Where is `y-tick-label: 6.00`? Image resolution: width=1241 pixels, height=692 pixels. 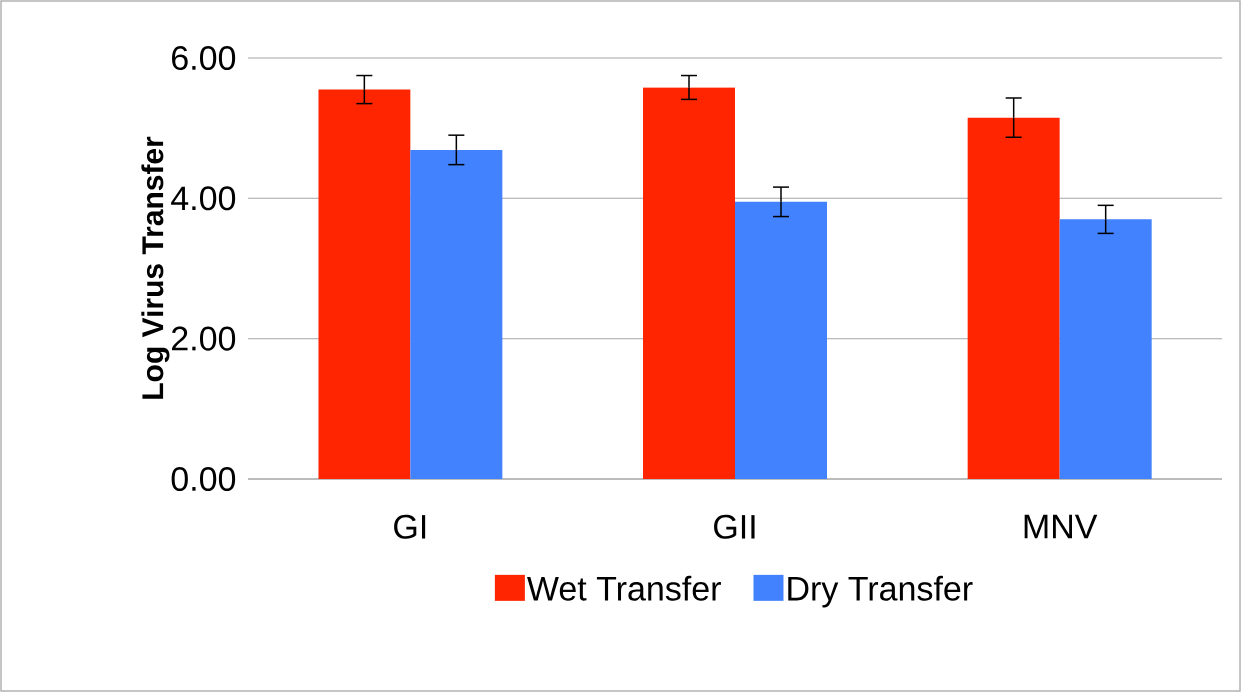 y-tick-label: 6.00 is located at coordinates (204, 58).